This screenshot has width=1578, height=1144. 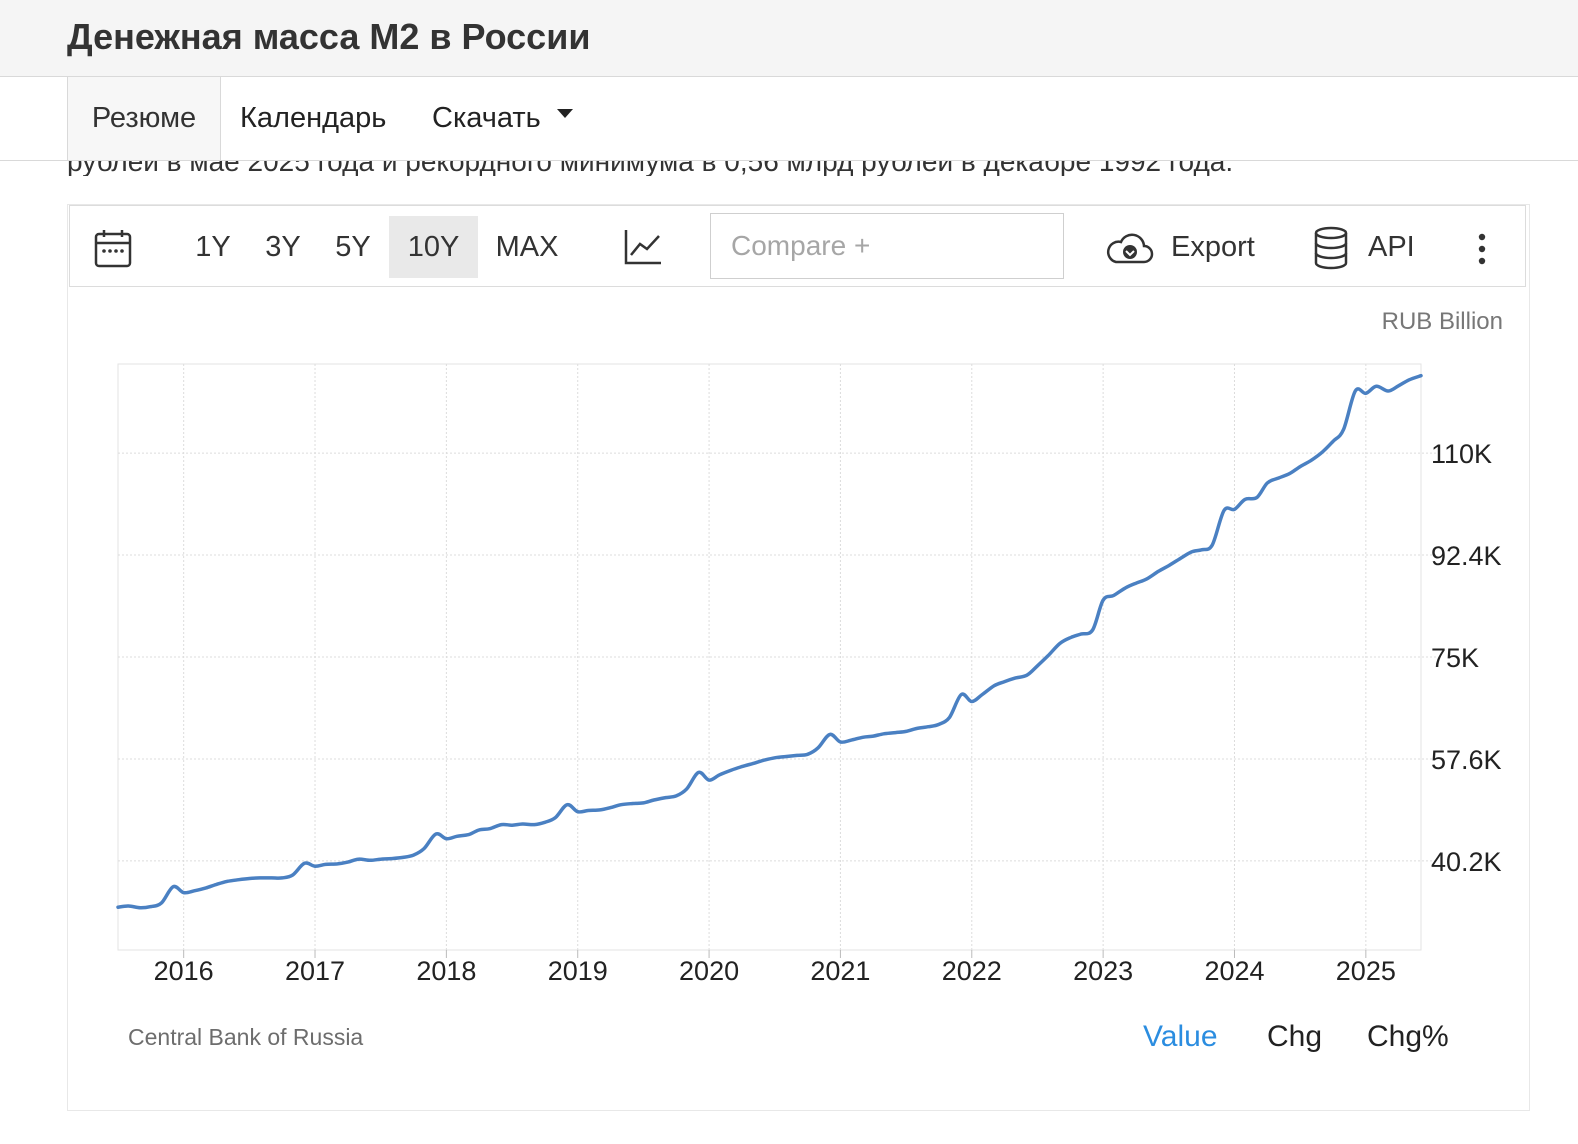 I want to click on x-tick-label: 2024, so click(x=1234, y=971).